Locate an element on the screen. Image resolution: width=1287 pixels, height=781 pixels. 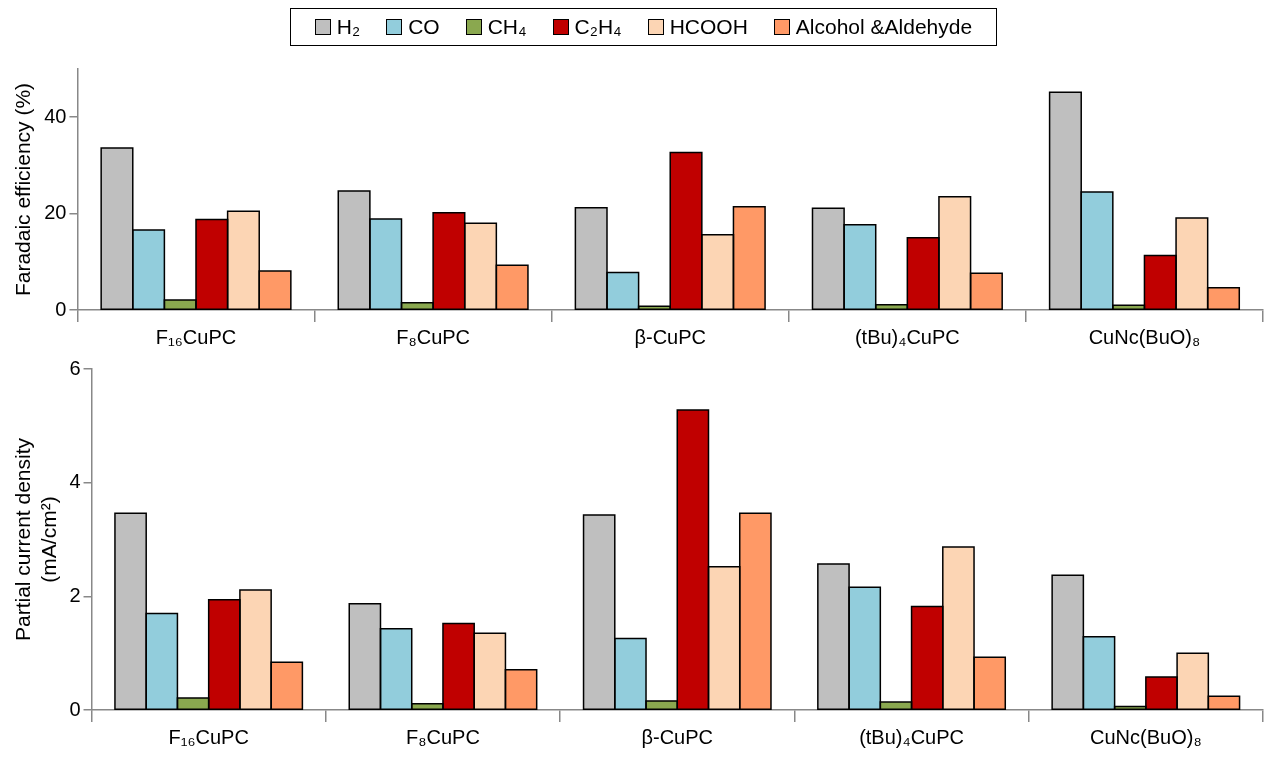
y-tick-label: 40 is located at coordinates (55, 115).